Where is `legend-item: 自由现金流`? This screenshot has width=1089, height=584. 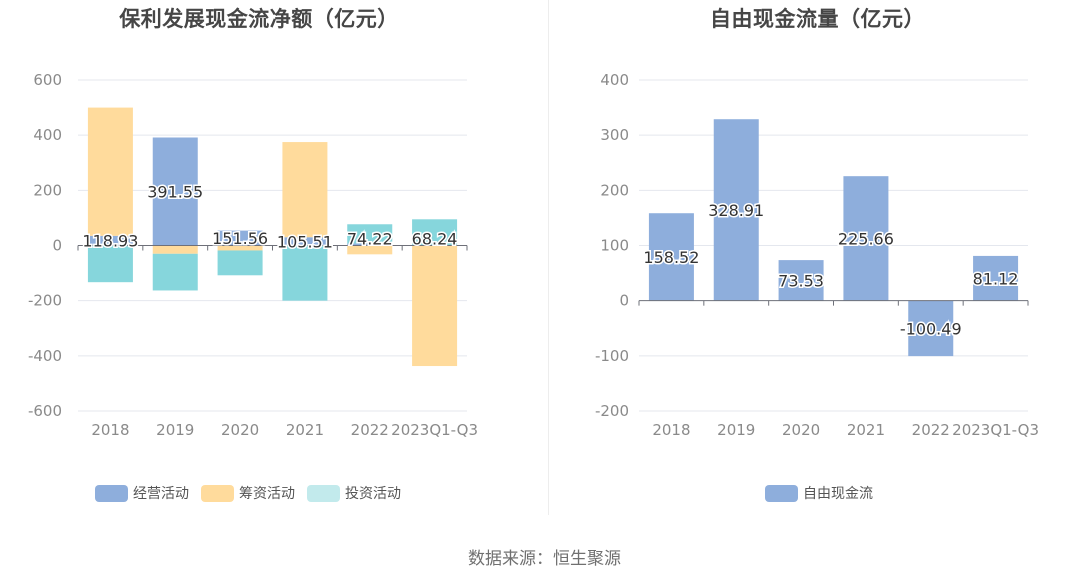 legend-item: 自由现金流 is located at coordinates (819, 493).